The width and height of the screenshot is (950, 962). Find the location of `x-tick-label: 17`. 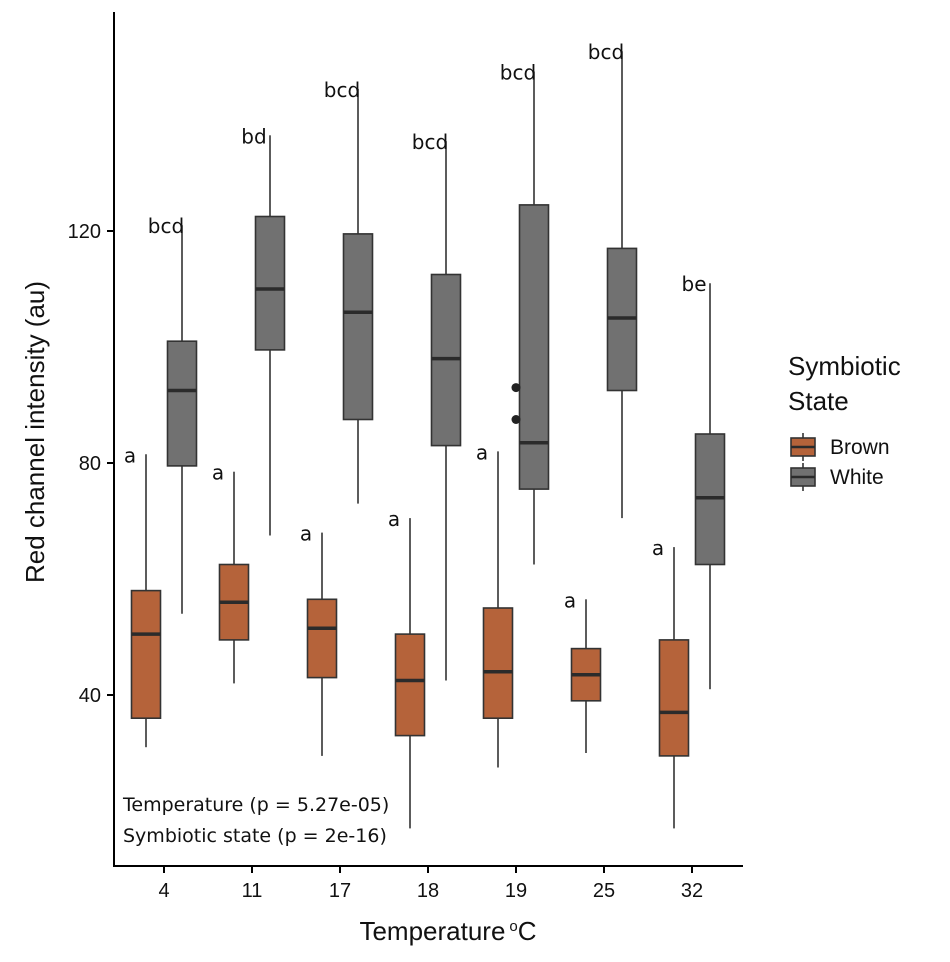

x-tick-label: 17 is located at coordinates (340, 891).